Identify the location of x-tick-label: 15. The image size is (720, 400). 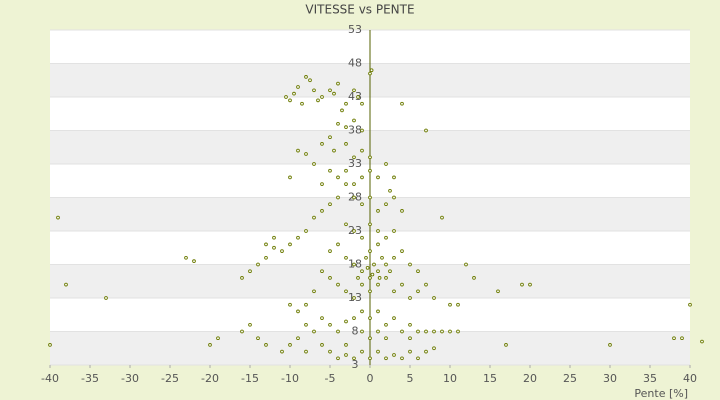
(490, 378).